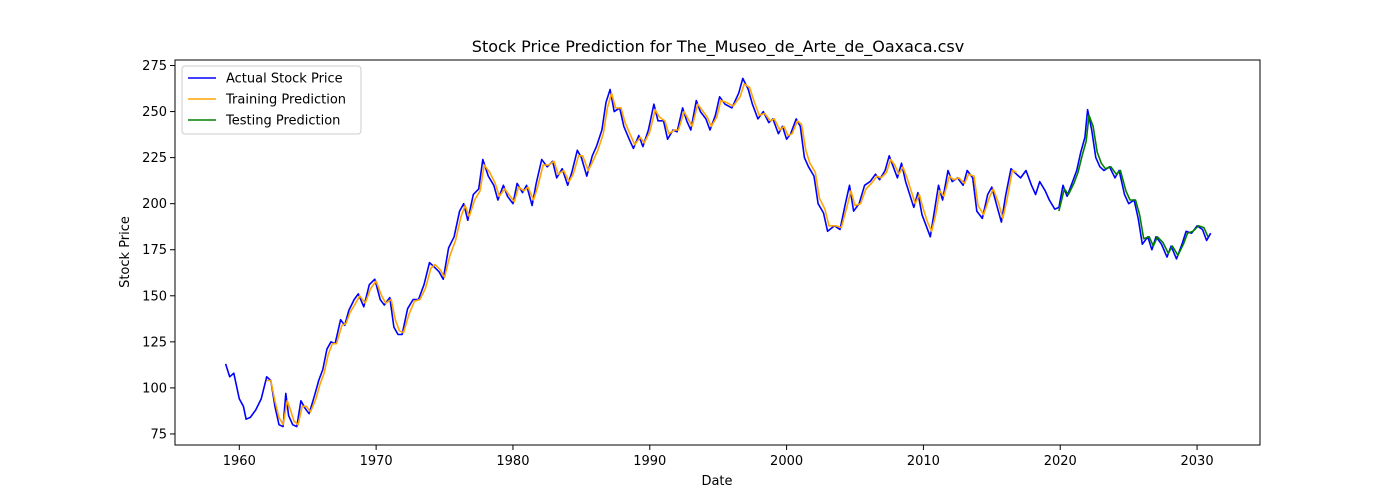 The width and height of the screenshot is (1400, 500). What do you see at coordinates (376, 461) in the screenshot?
I see `x-tick-label: 1970` at bounding box center [376, 461].